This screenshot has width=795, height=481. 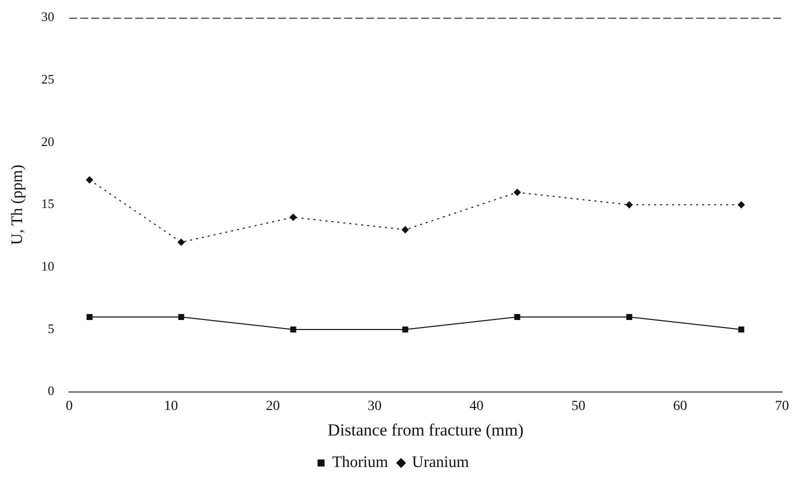 I want to click on legend-label: Uranium, so click(x=441, y=463).